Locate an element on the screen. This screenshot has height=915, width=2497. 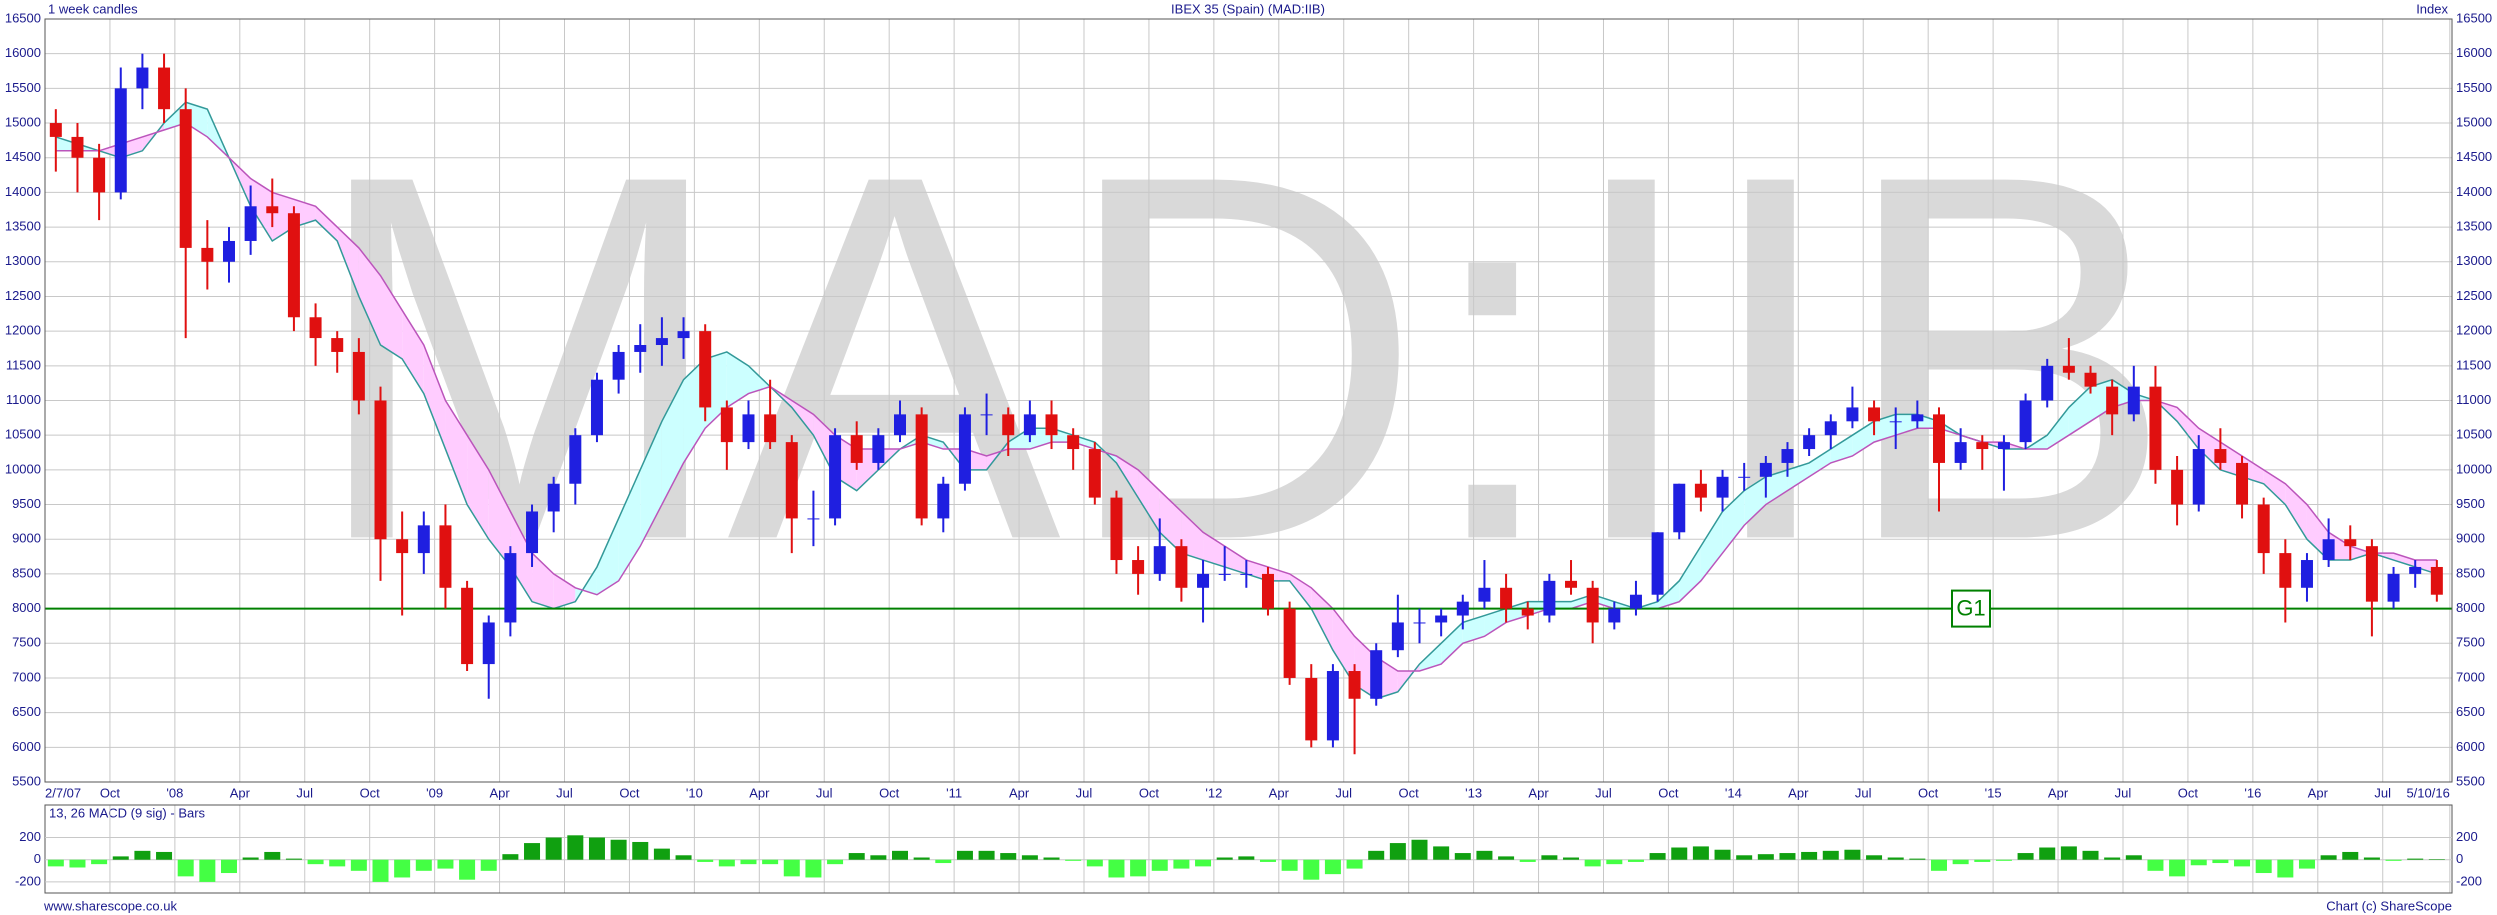
y-tick-label-right: 6500 is located at coordinates (2470, 711).